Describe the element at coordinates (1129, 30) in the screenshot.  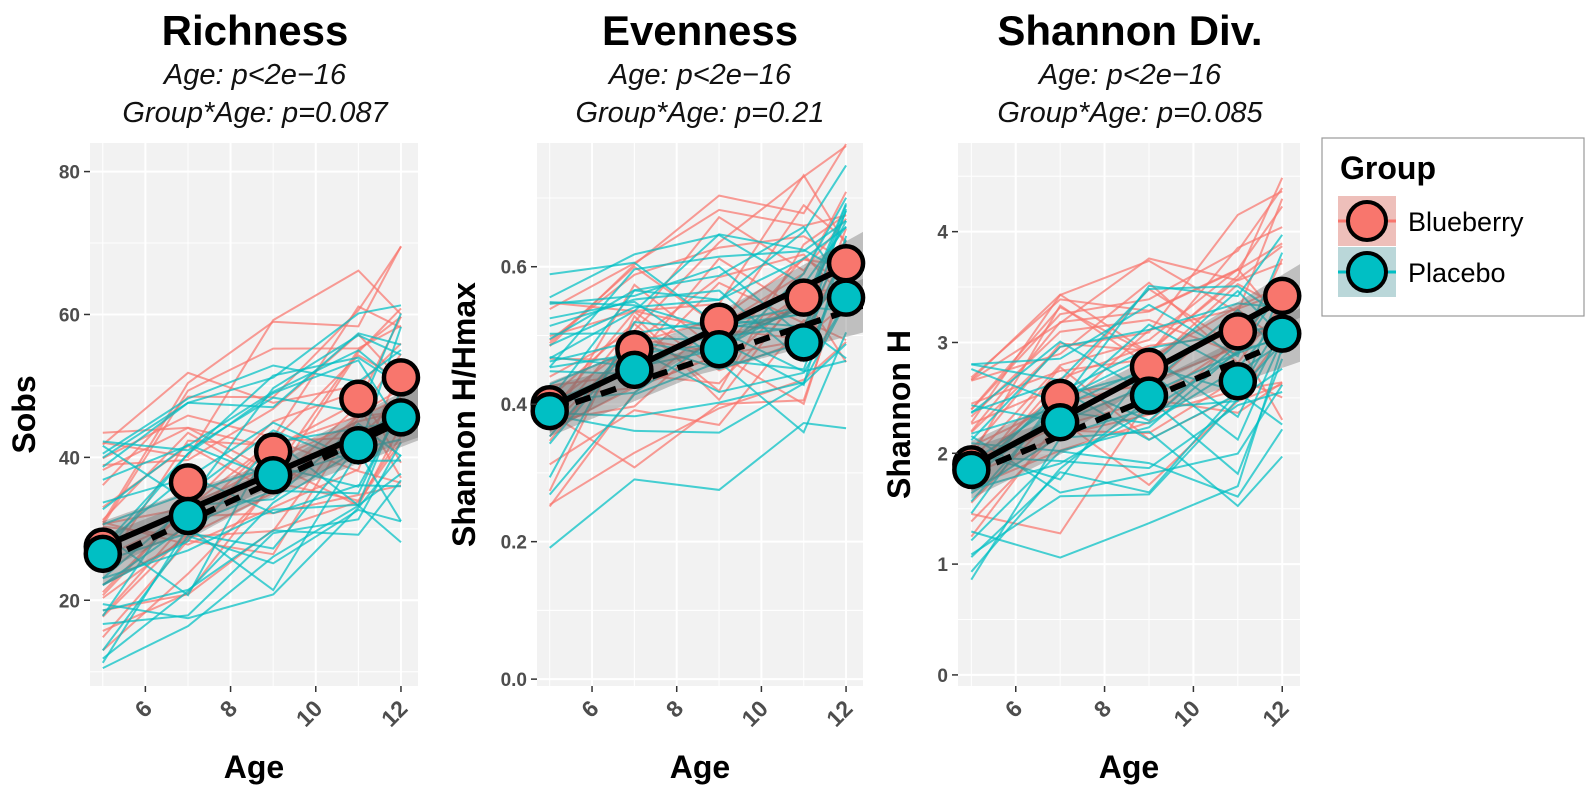
I see `panel-title: Shannon Div.` at that location.